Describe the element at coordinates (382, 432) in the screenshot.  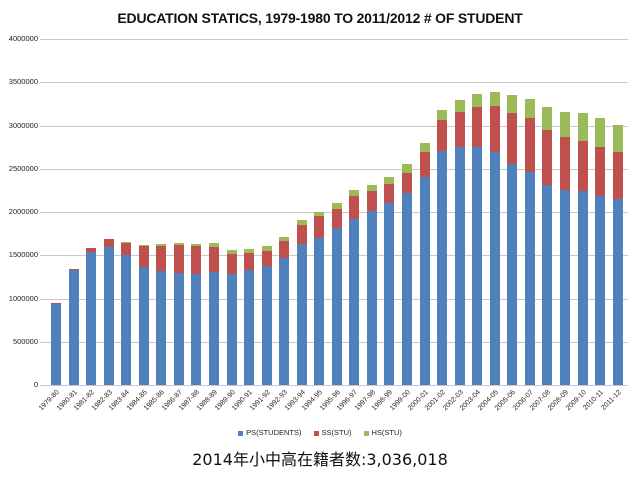
I see `legend-item: HS(STU)` at that location.